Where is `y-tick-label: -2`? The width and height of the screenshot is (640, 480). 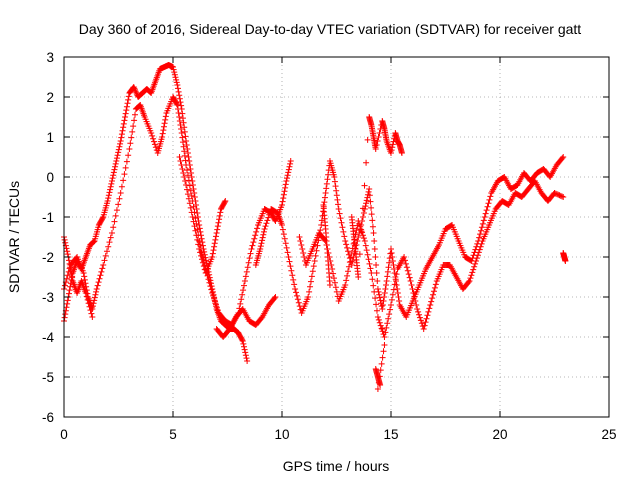 y-tick-label: -2 is located at coordinates (48, 257).